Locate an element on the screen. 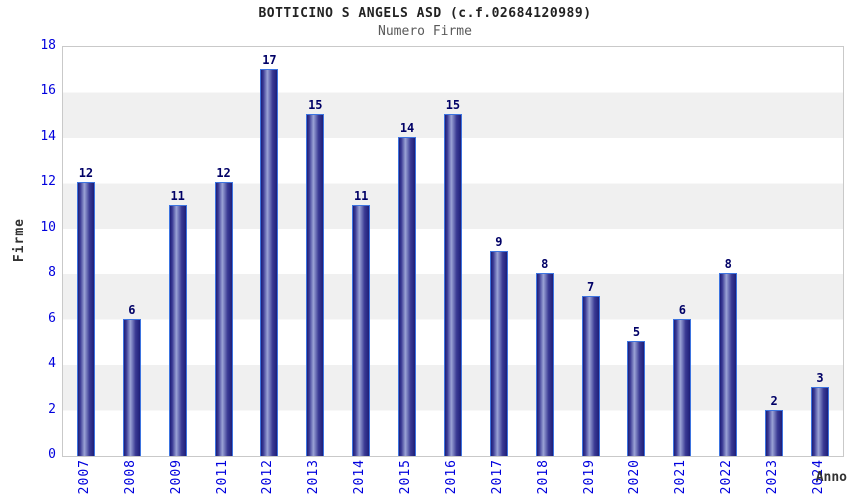 This screenshot has width=850, height=500. bar-column: 3 is located at coordinates (820, 251).